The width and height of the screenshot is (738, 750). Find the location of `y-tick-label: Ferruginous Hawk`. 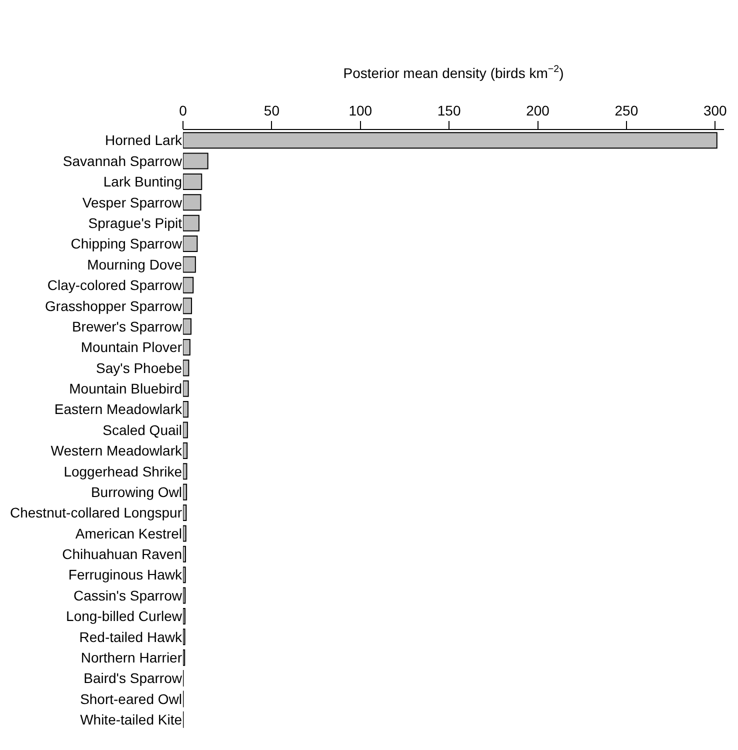

y-tick-label: Ferruginous Hawk is located at coordinates (125, 574).